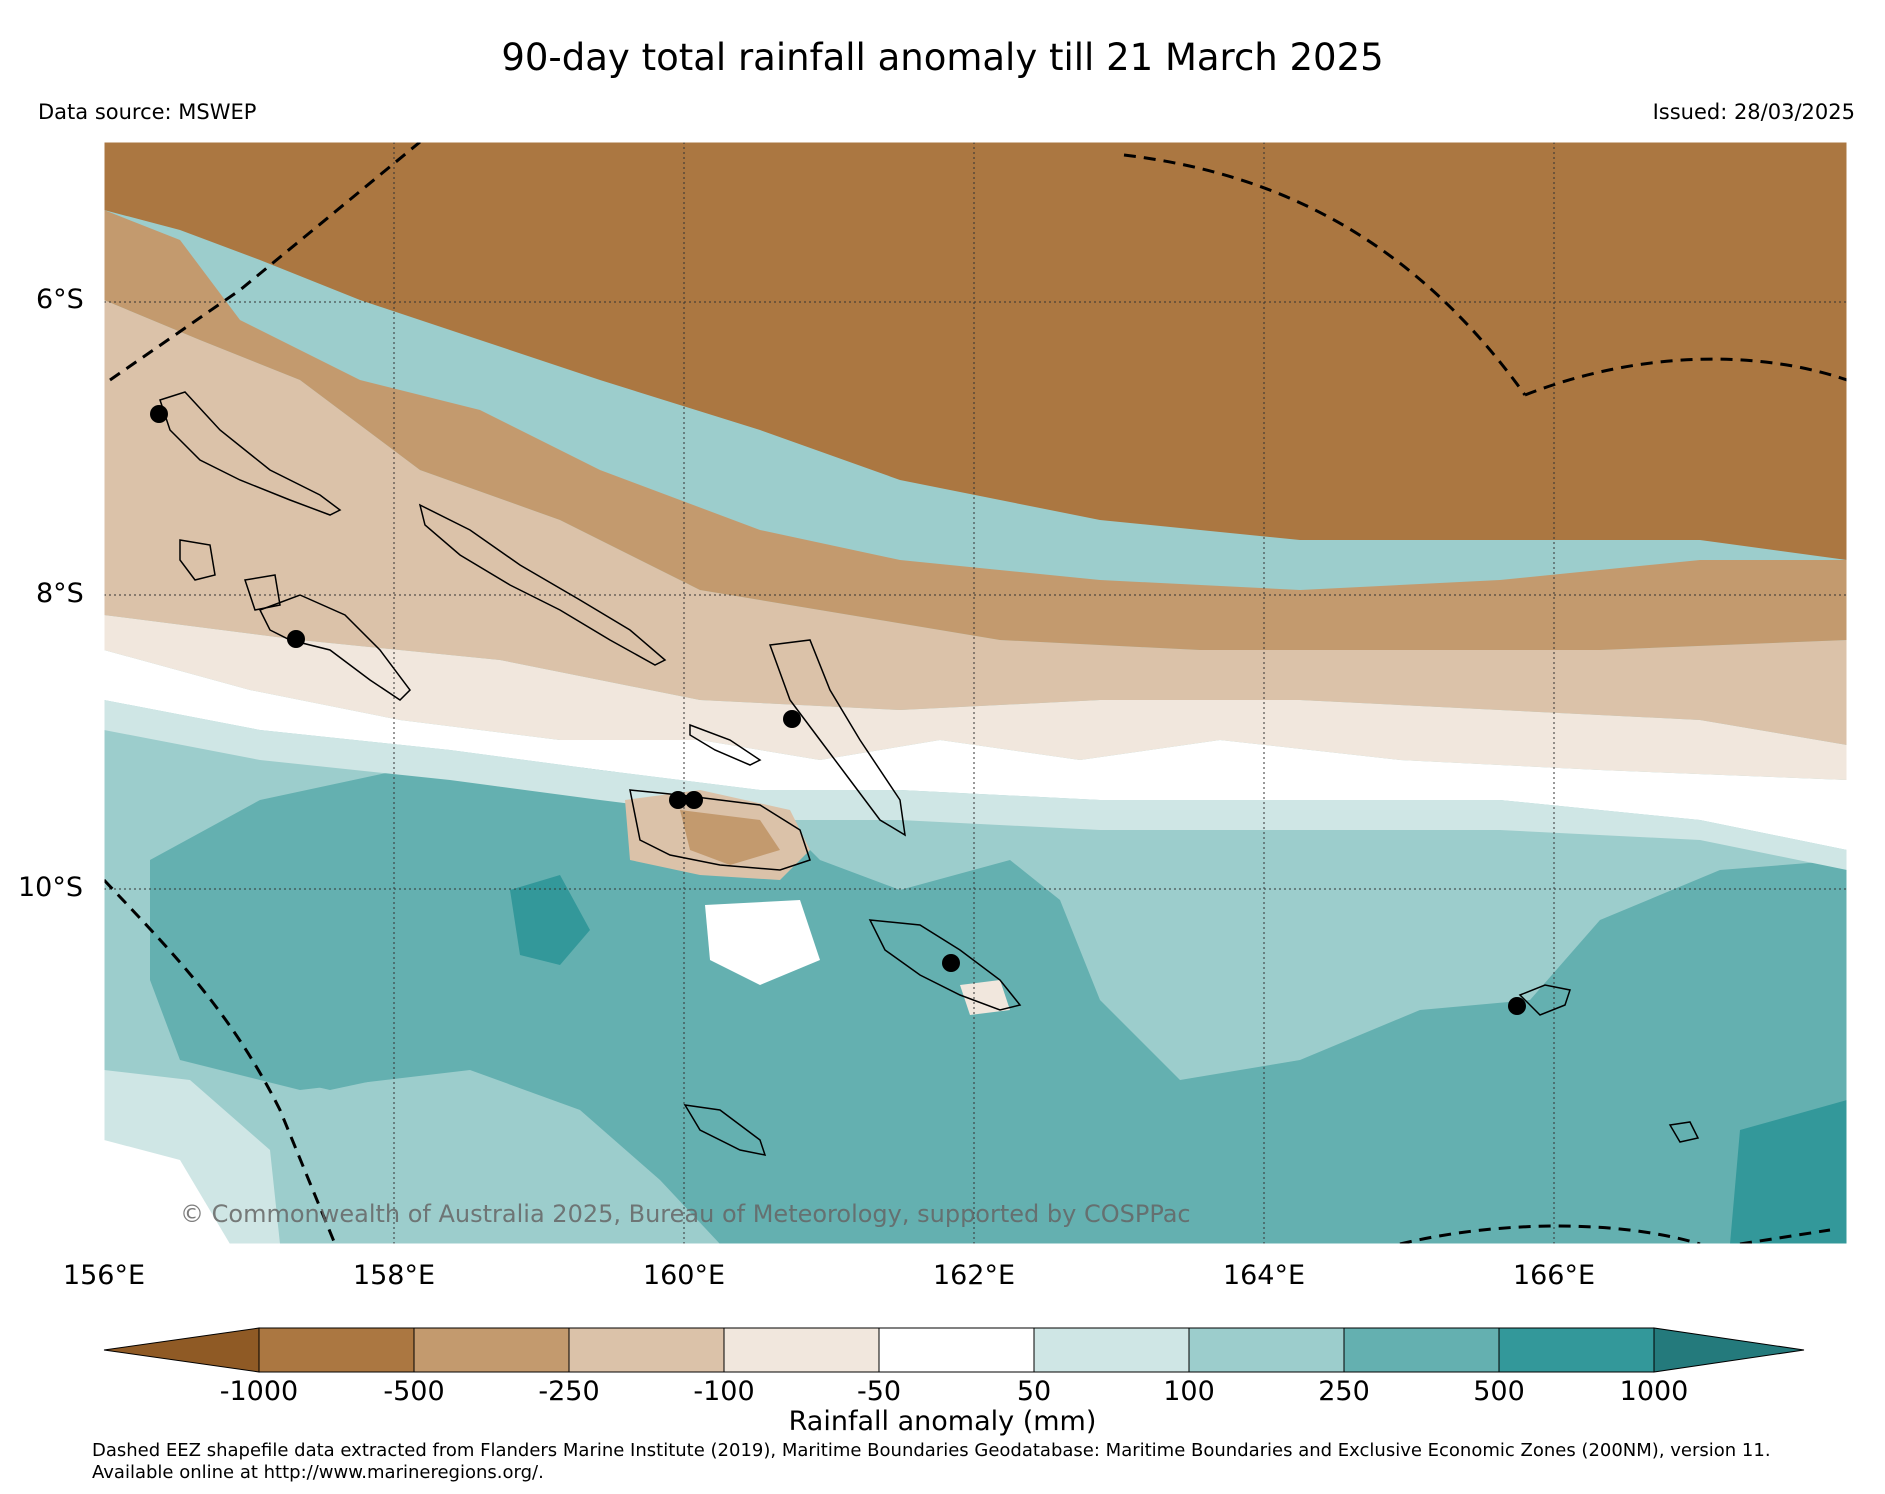 This screenshot has width=1885, height=1494. What do you see at coordinates (879, 1391) in the screenshot?
I see `colorbar-tick-label: -50` at bounding box center [879, 1391].